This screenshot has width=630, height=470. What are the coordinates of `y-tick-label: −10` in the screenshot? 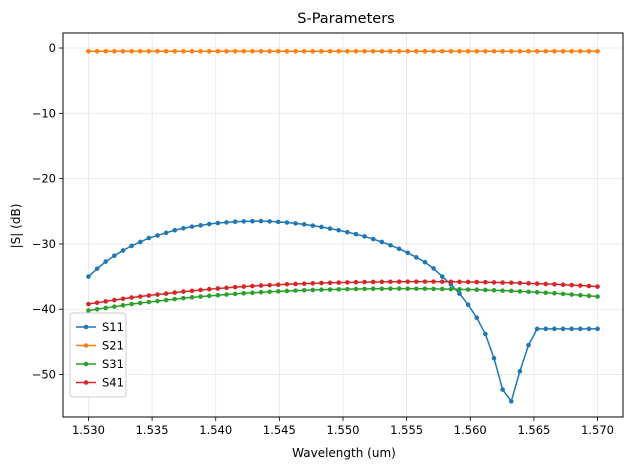 It's located at (44, 113).